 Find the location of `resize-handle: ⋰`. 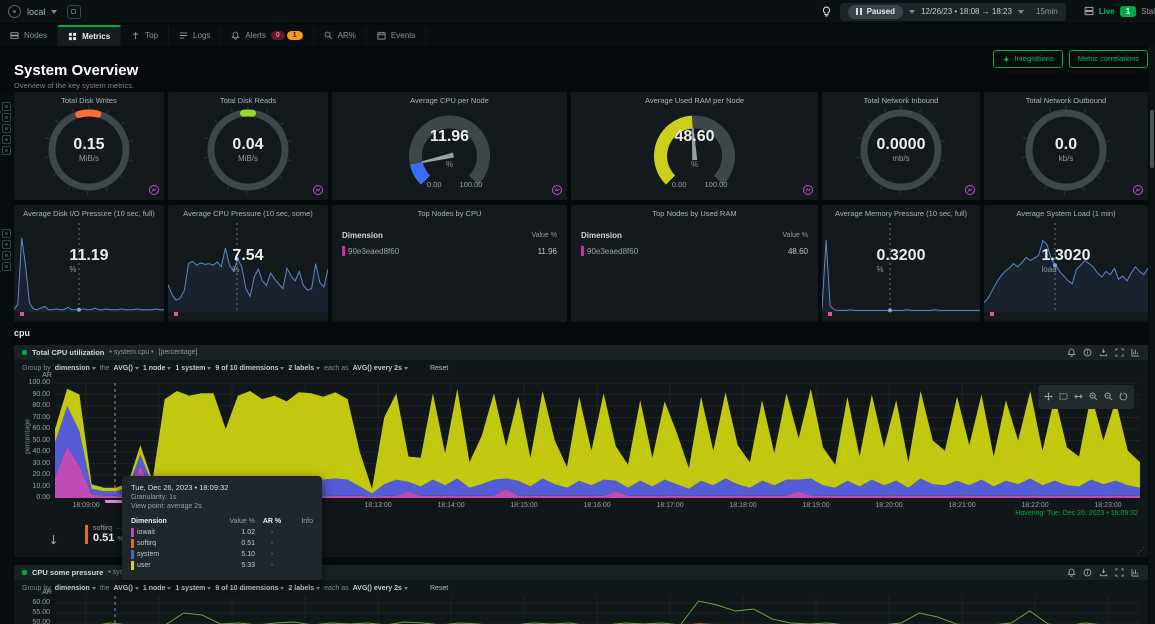

resize-handle: ⋰ is located at coordinates (1141, 550).